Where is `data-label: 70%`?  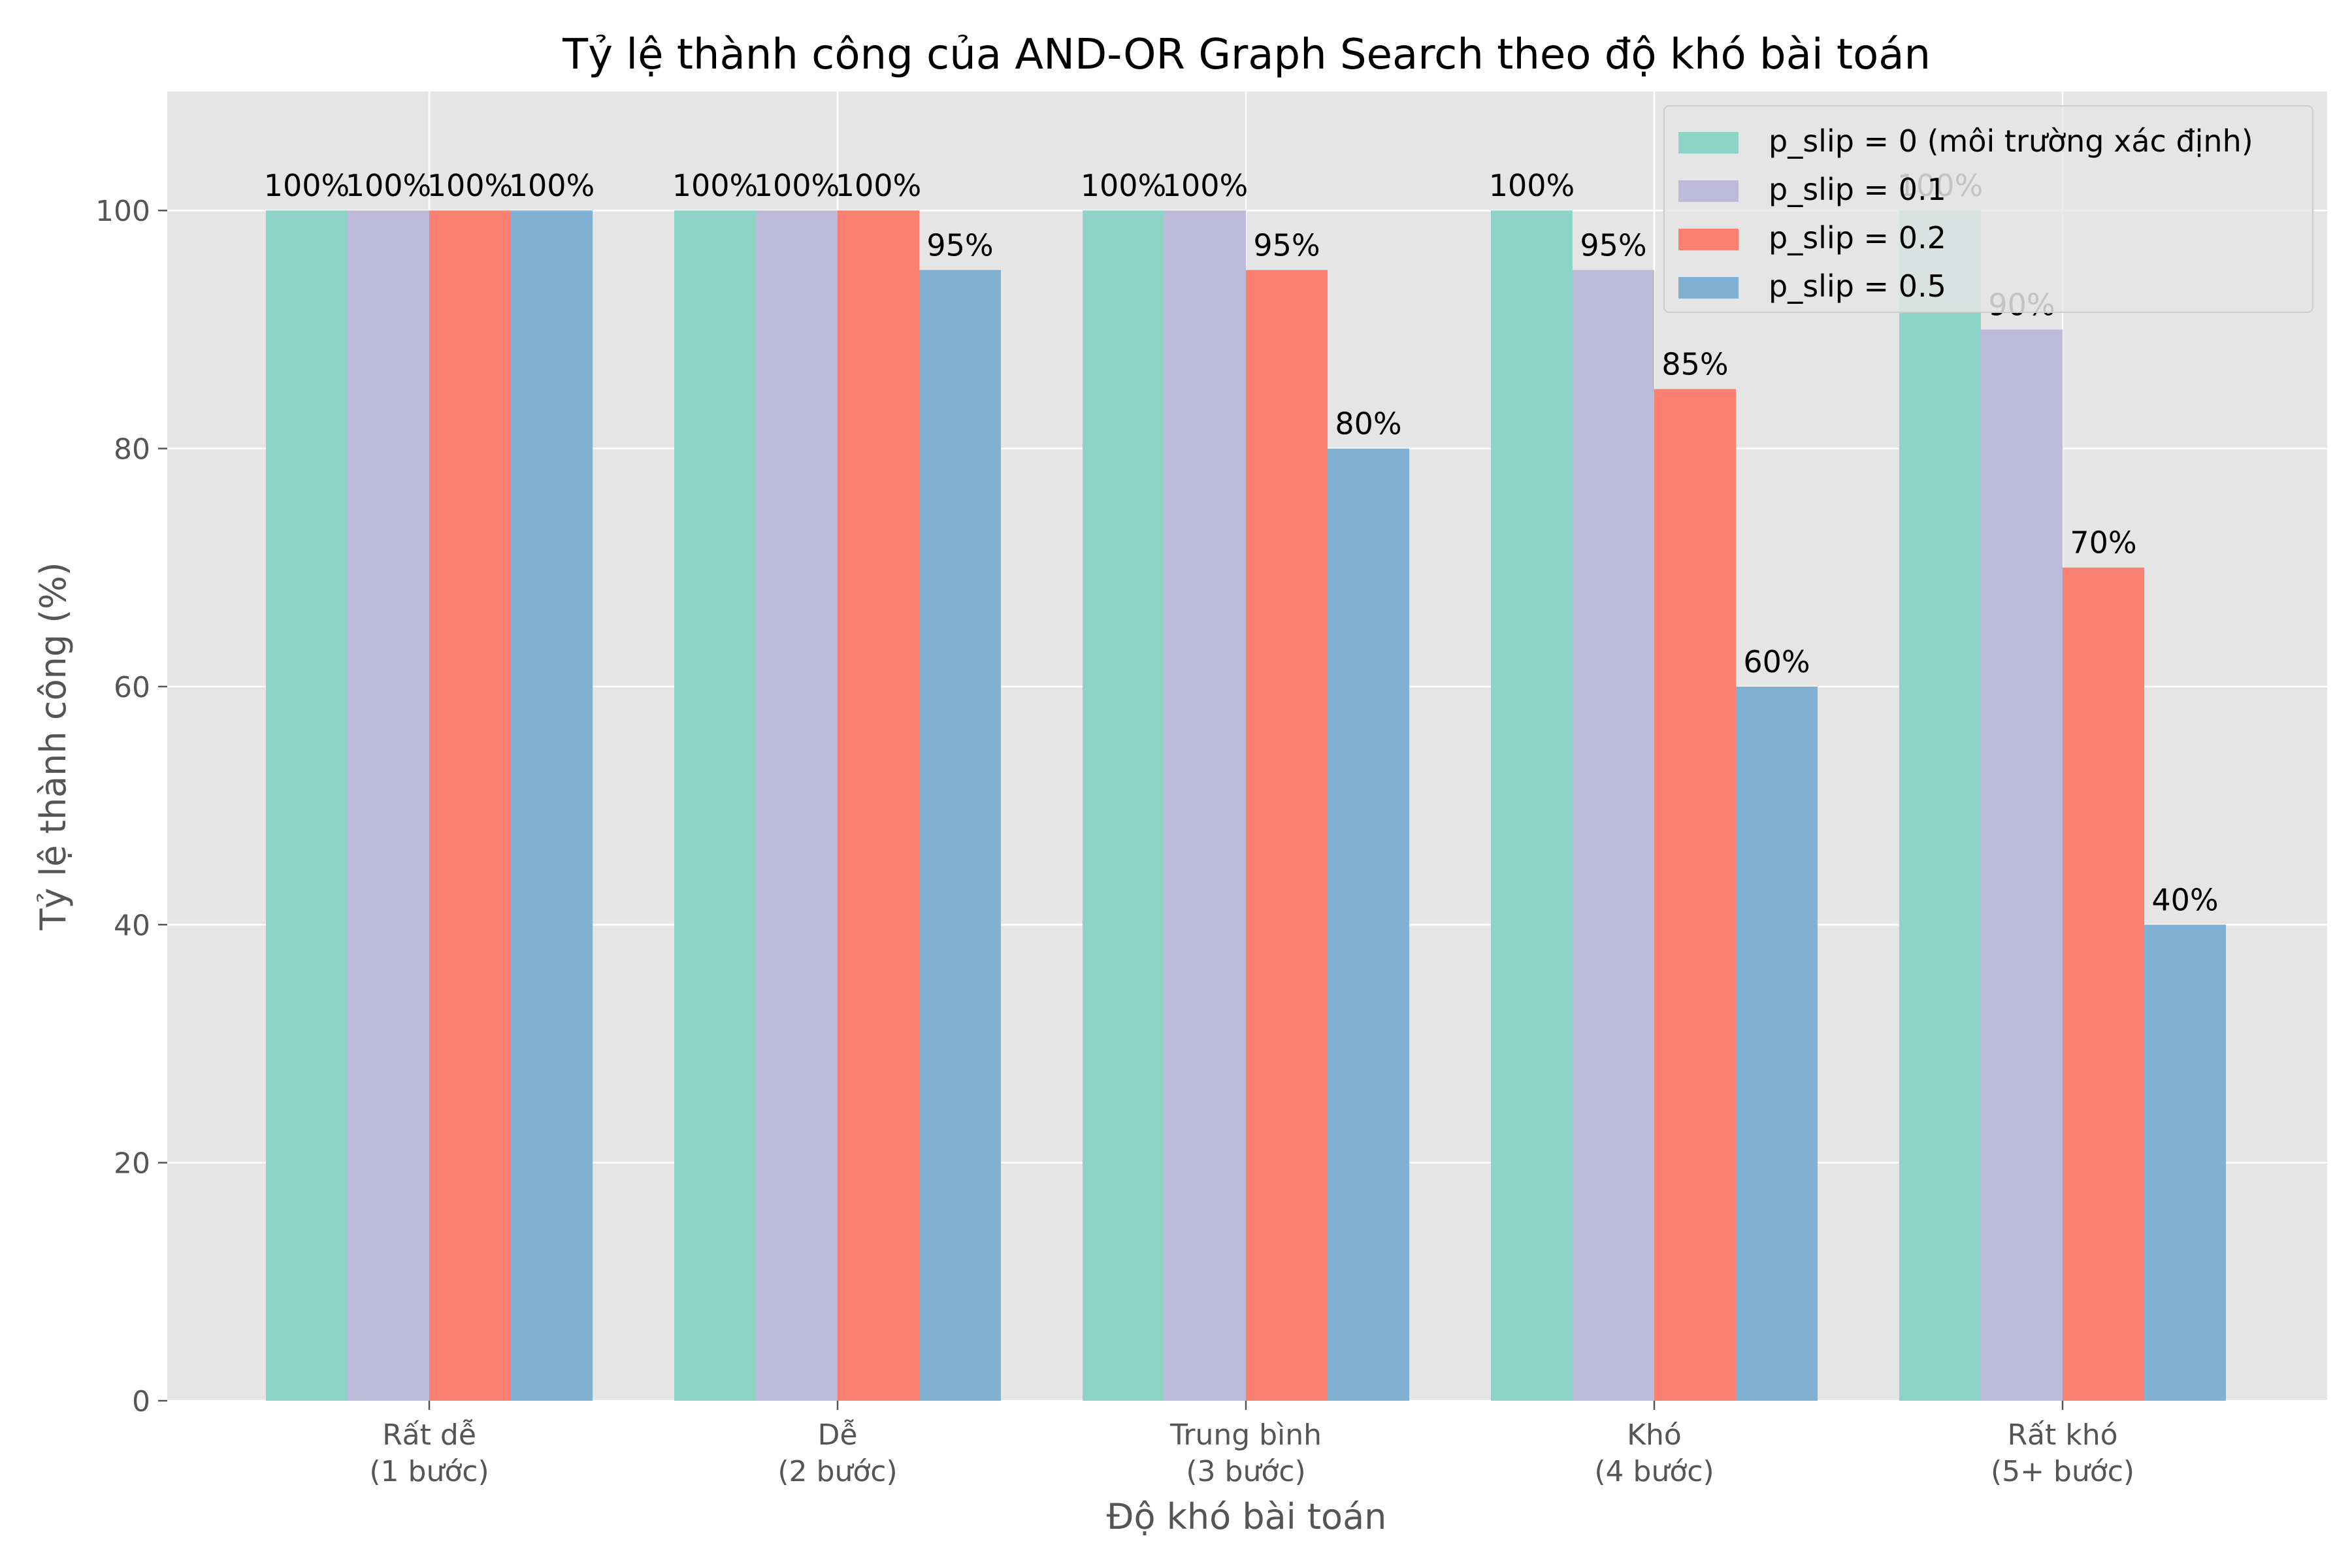 data-label: 70% is located at coordinates (2103, 543).